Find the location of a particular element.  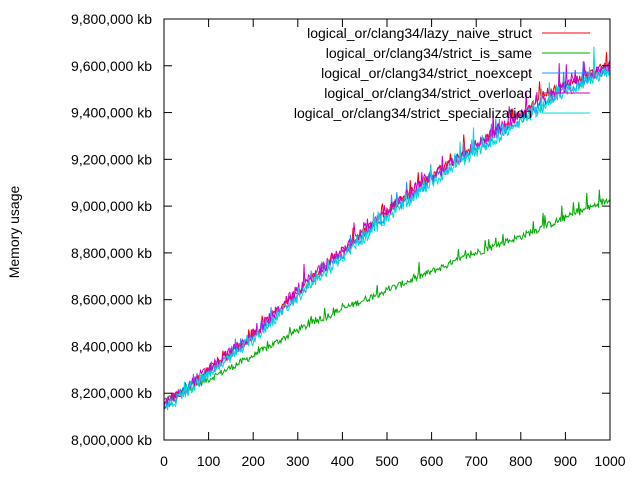

x-tick-label: 100 is located at coordinates (209, 461).